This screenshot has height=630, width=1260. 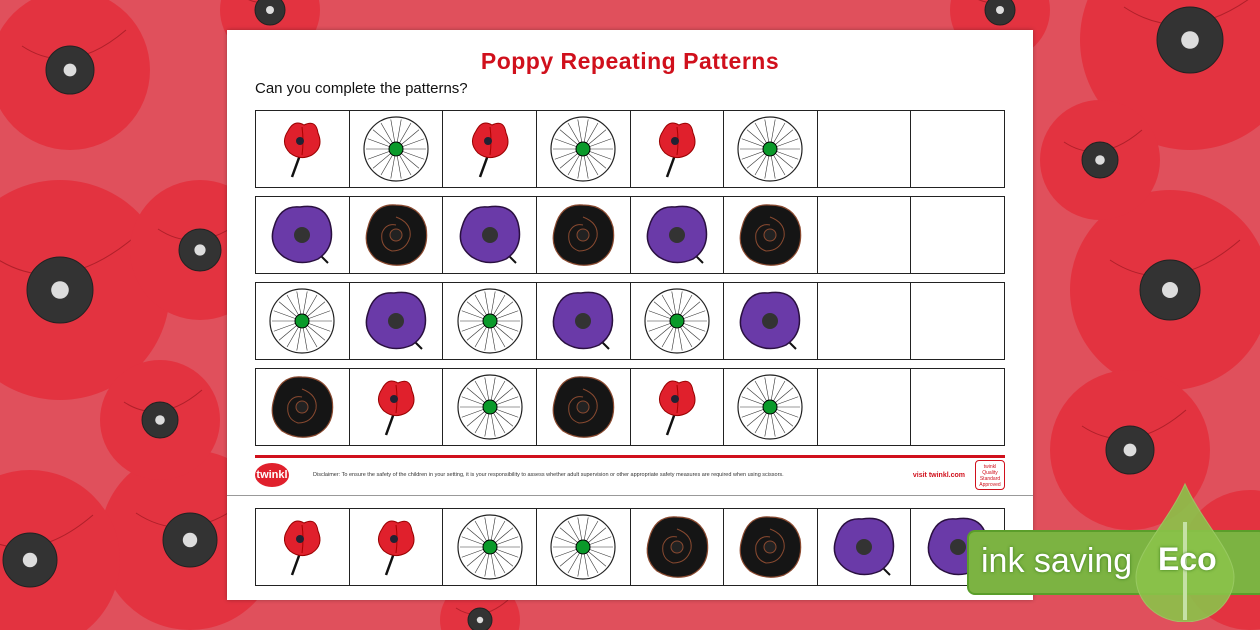 What do you see at coordinates (272, 475) in the screenshot?
I see `twinkl-logo: twinkl` at bounding box center [272, 475].